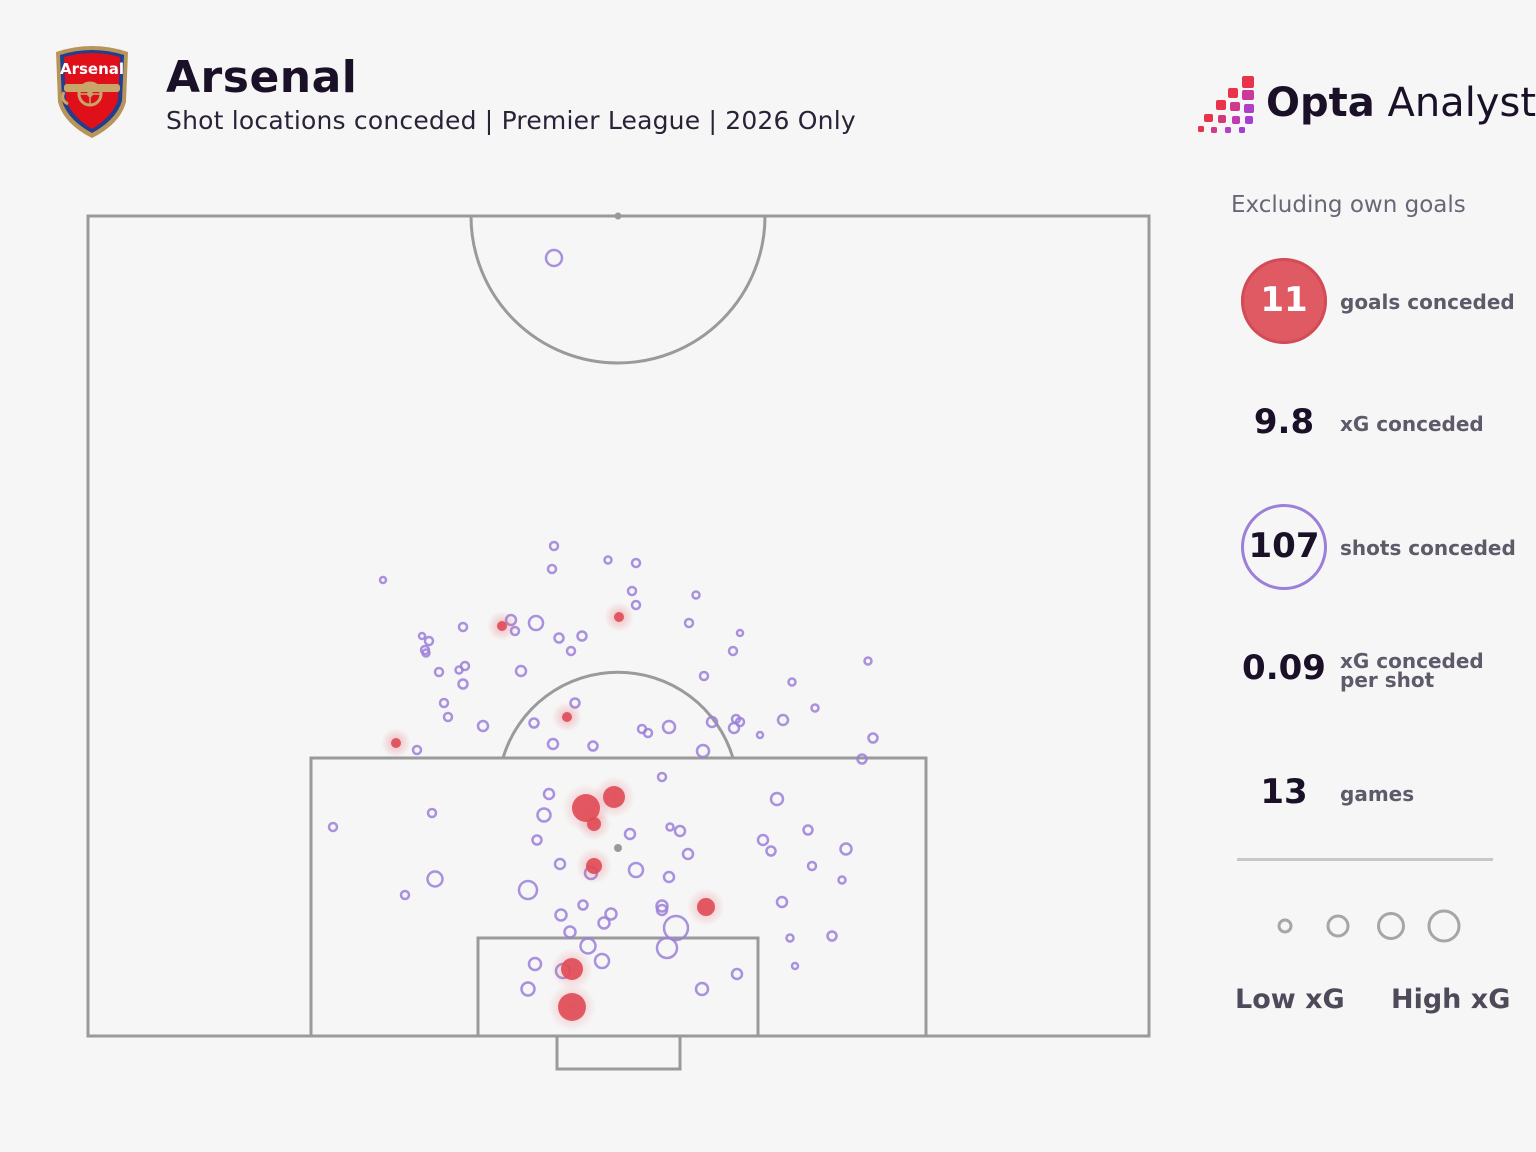 Image resolution: width=1536 pixels, height=1152 pixels. Describe the element at coordinates (1412, 661) in the screenshot. I see `stat-label-line1: xG conceded` at that location.